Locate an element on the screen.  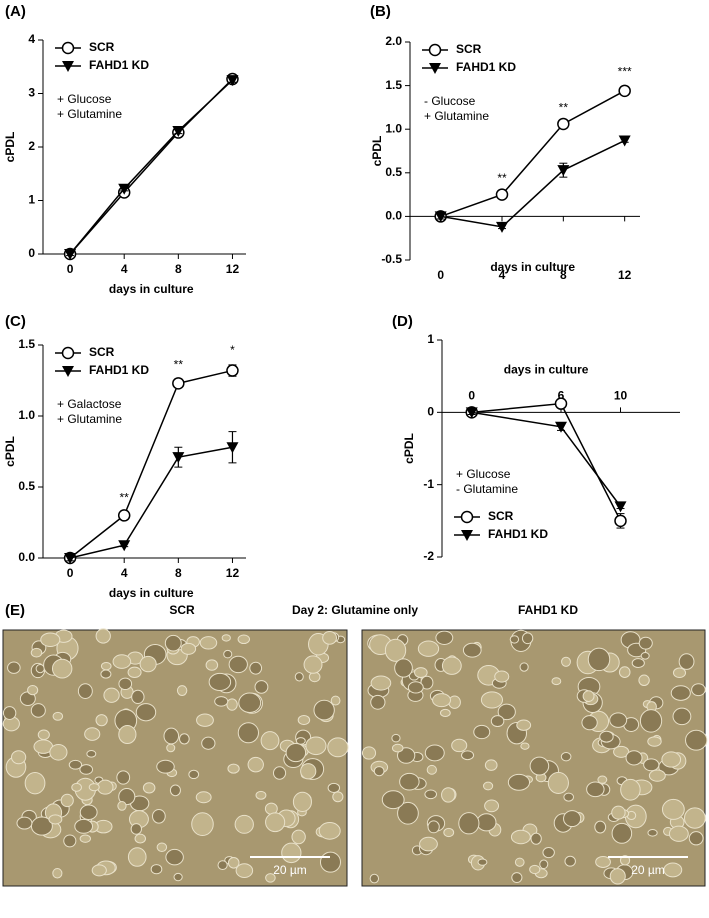
panel-label: (C) is located at coordinates (15, 321).